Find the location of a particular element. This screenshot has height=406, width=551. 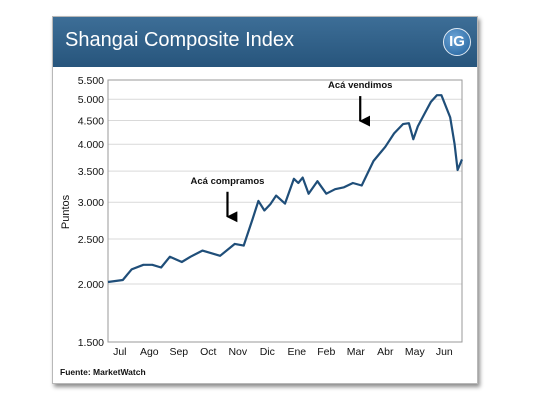

y-tick-label: 4.500 is located at coordinates (91, 121).